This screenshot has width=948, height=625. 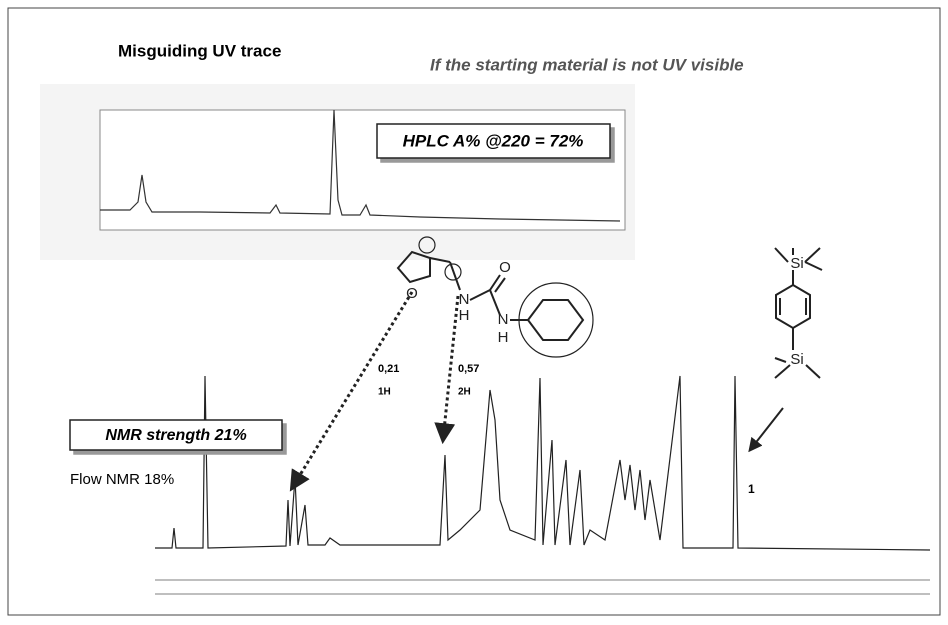 I want to click on nmr-strength-label: NMR strength 21%, so click(x=175, y=435).